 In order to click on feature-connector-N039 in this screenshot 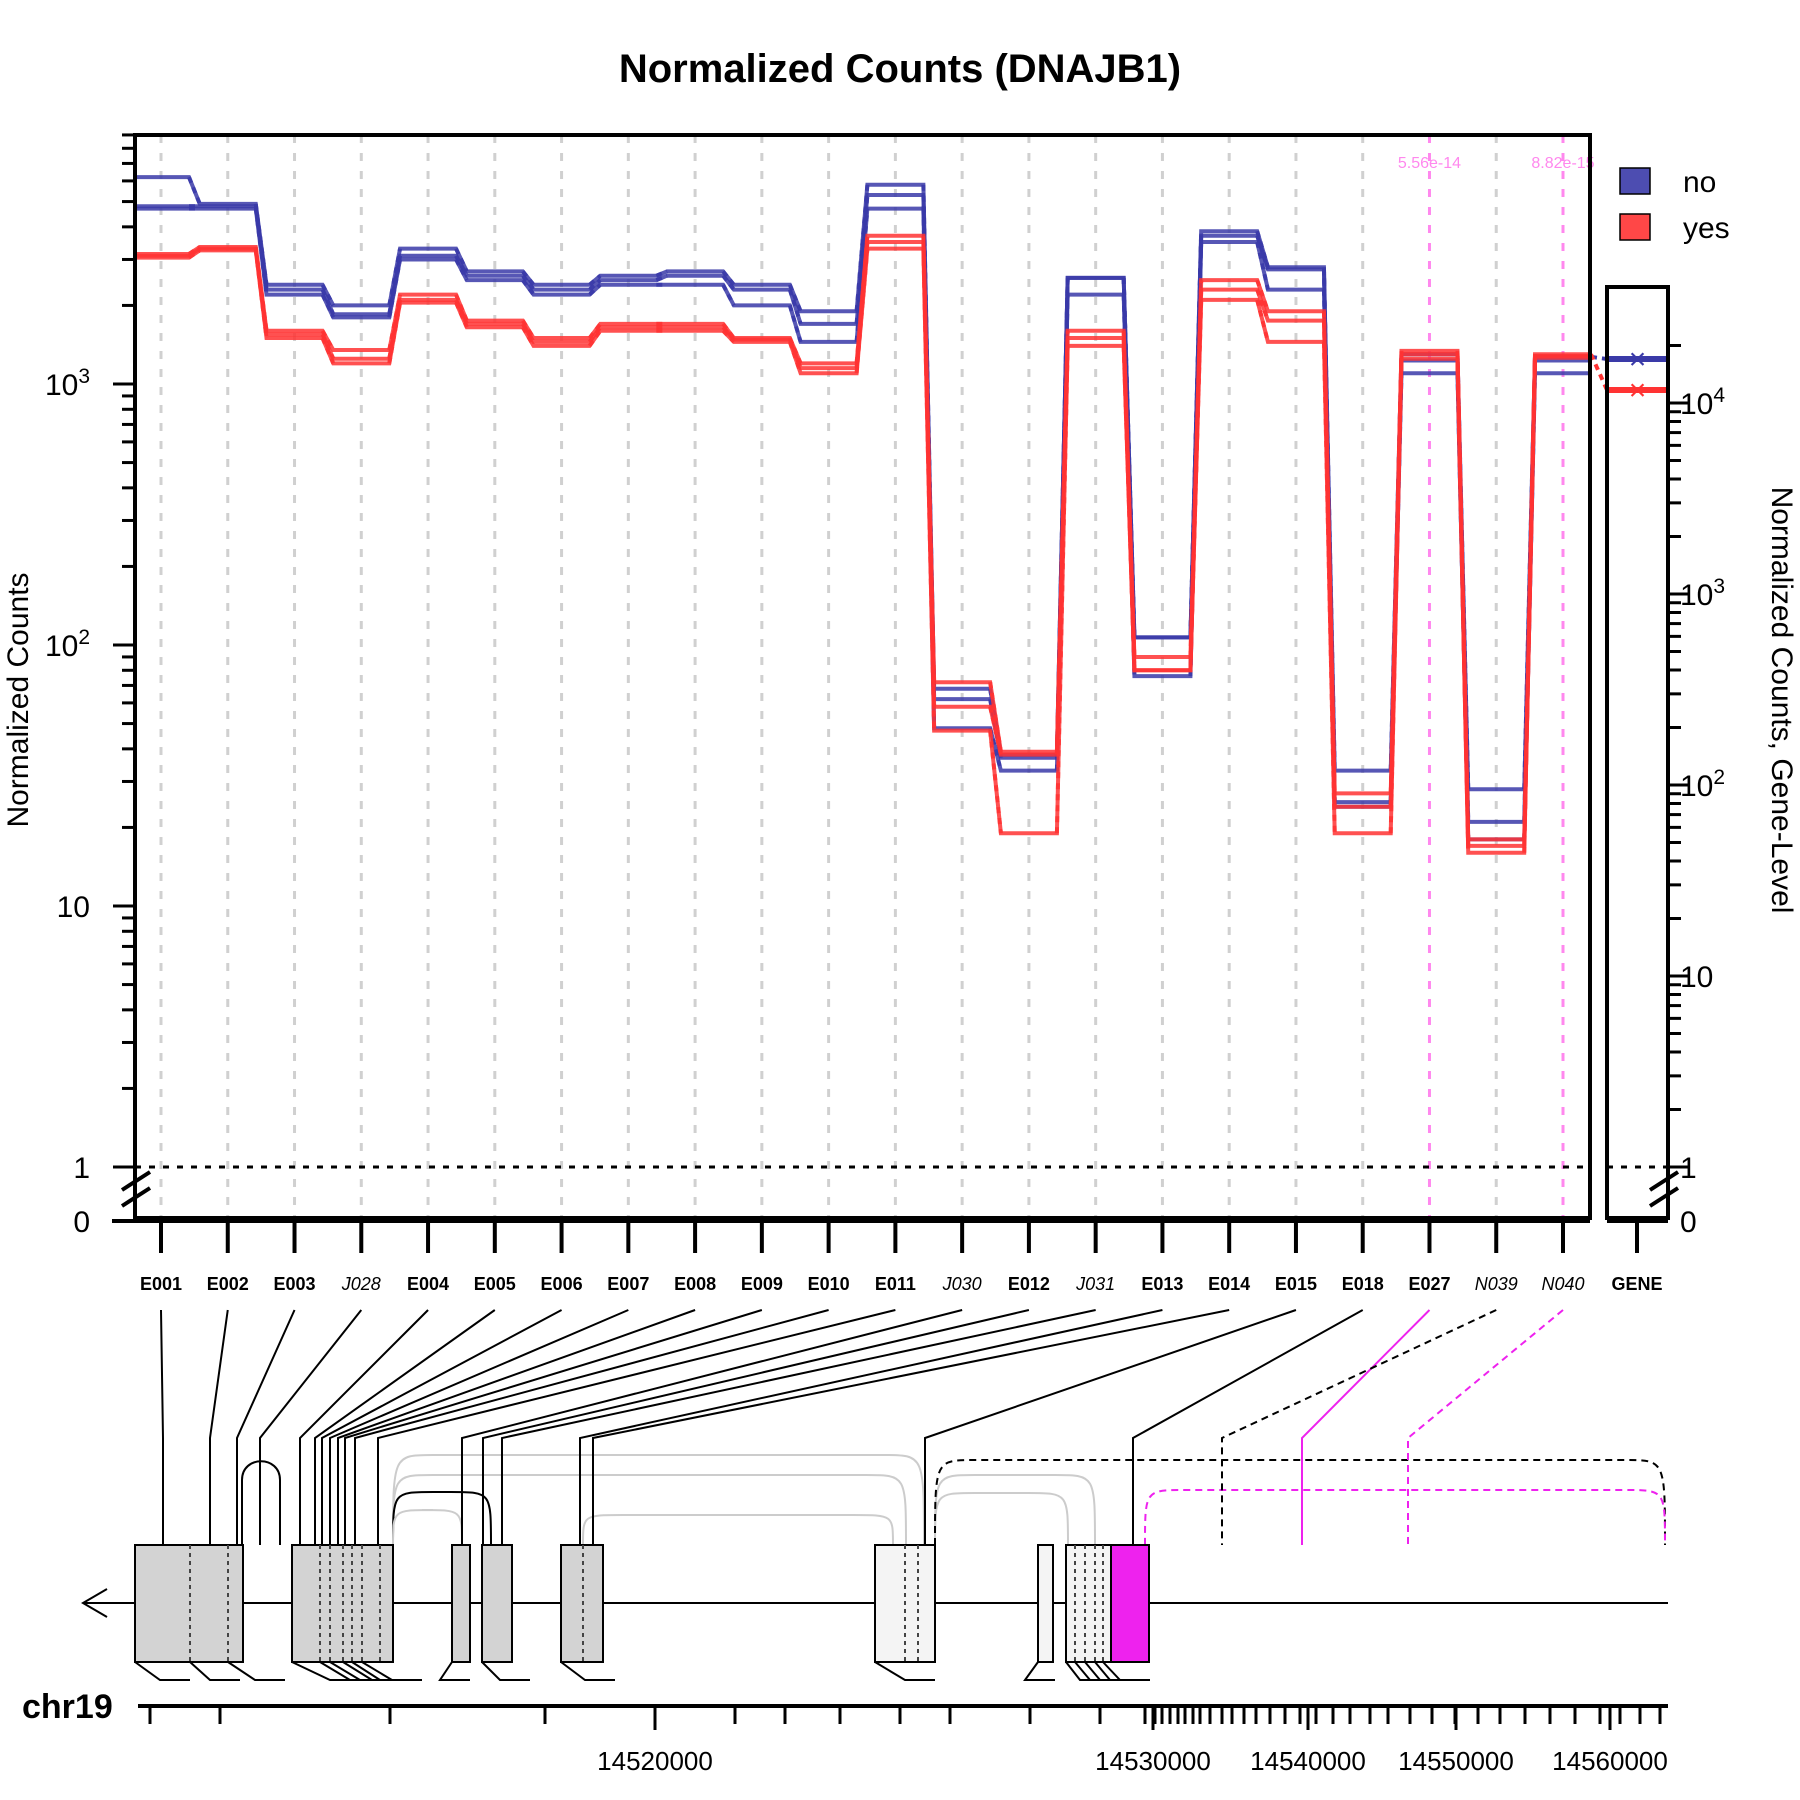, I will do `click(1359, 1427)`.